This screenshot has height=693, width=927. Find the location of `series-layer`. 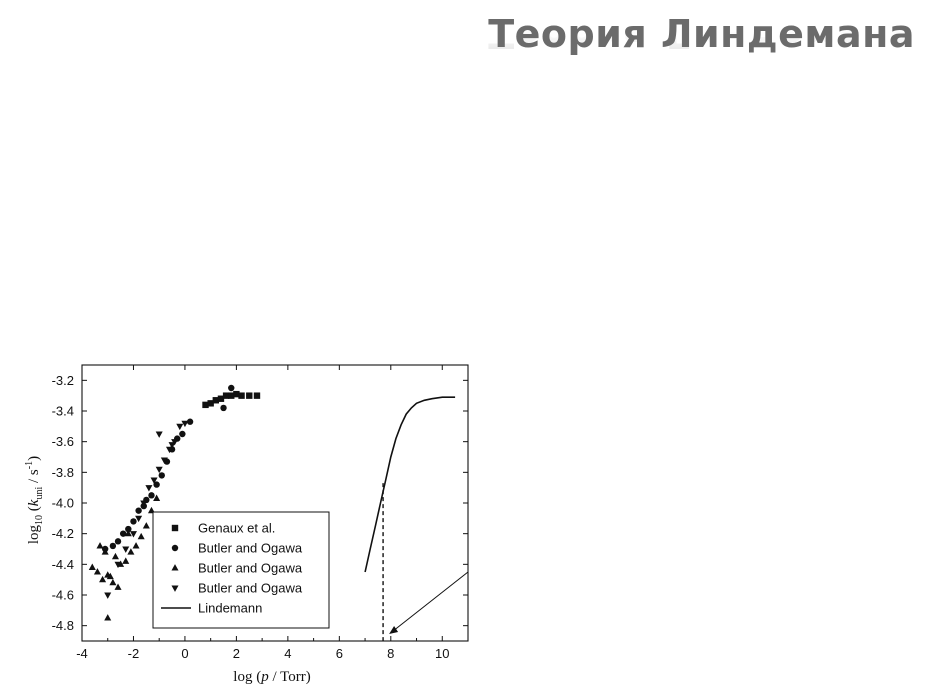

series-layer is located at coordinates (272, 502).